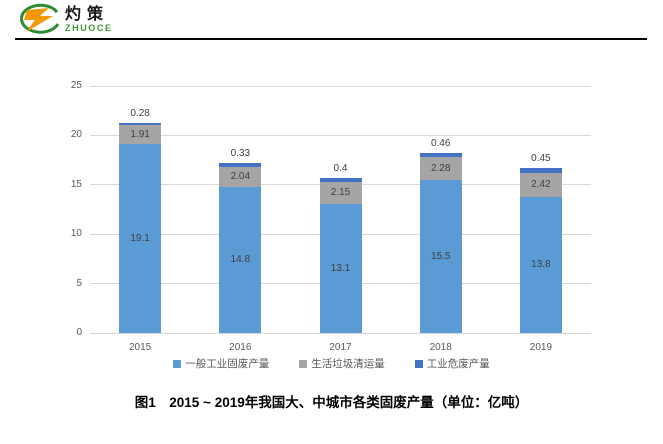 This screenshot has height=444, width=663. Describe the element at coordinates (140, 124) in the screenshot. I see `bar-segment-2015-工业危废产量` at that location.